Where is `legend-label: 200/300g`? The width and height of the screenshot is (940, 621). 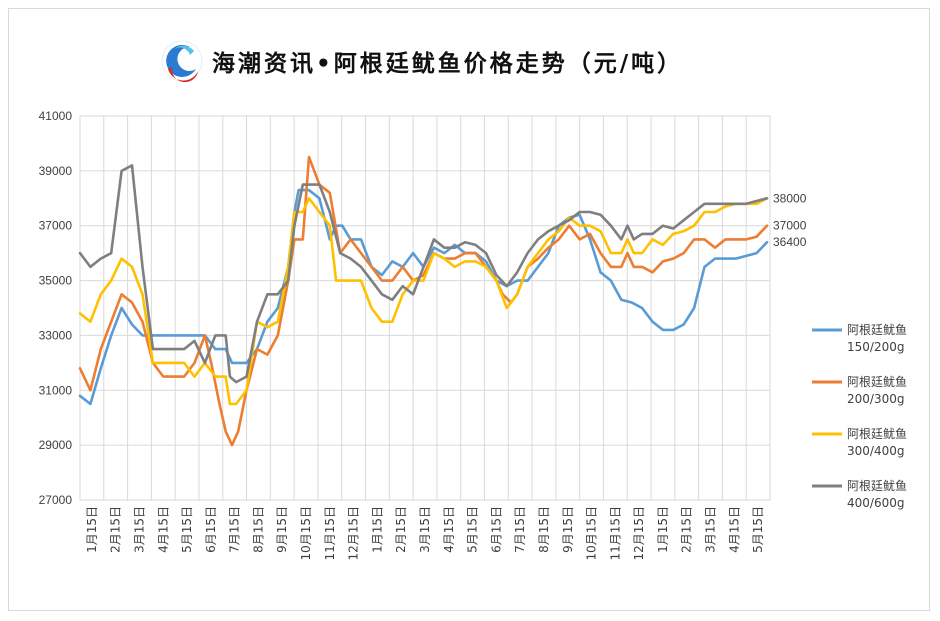
legend-label: 200/300g is located at coordinates (875, 399).